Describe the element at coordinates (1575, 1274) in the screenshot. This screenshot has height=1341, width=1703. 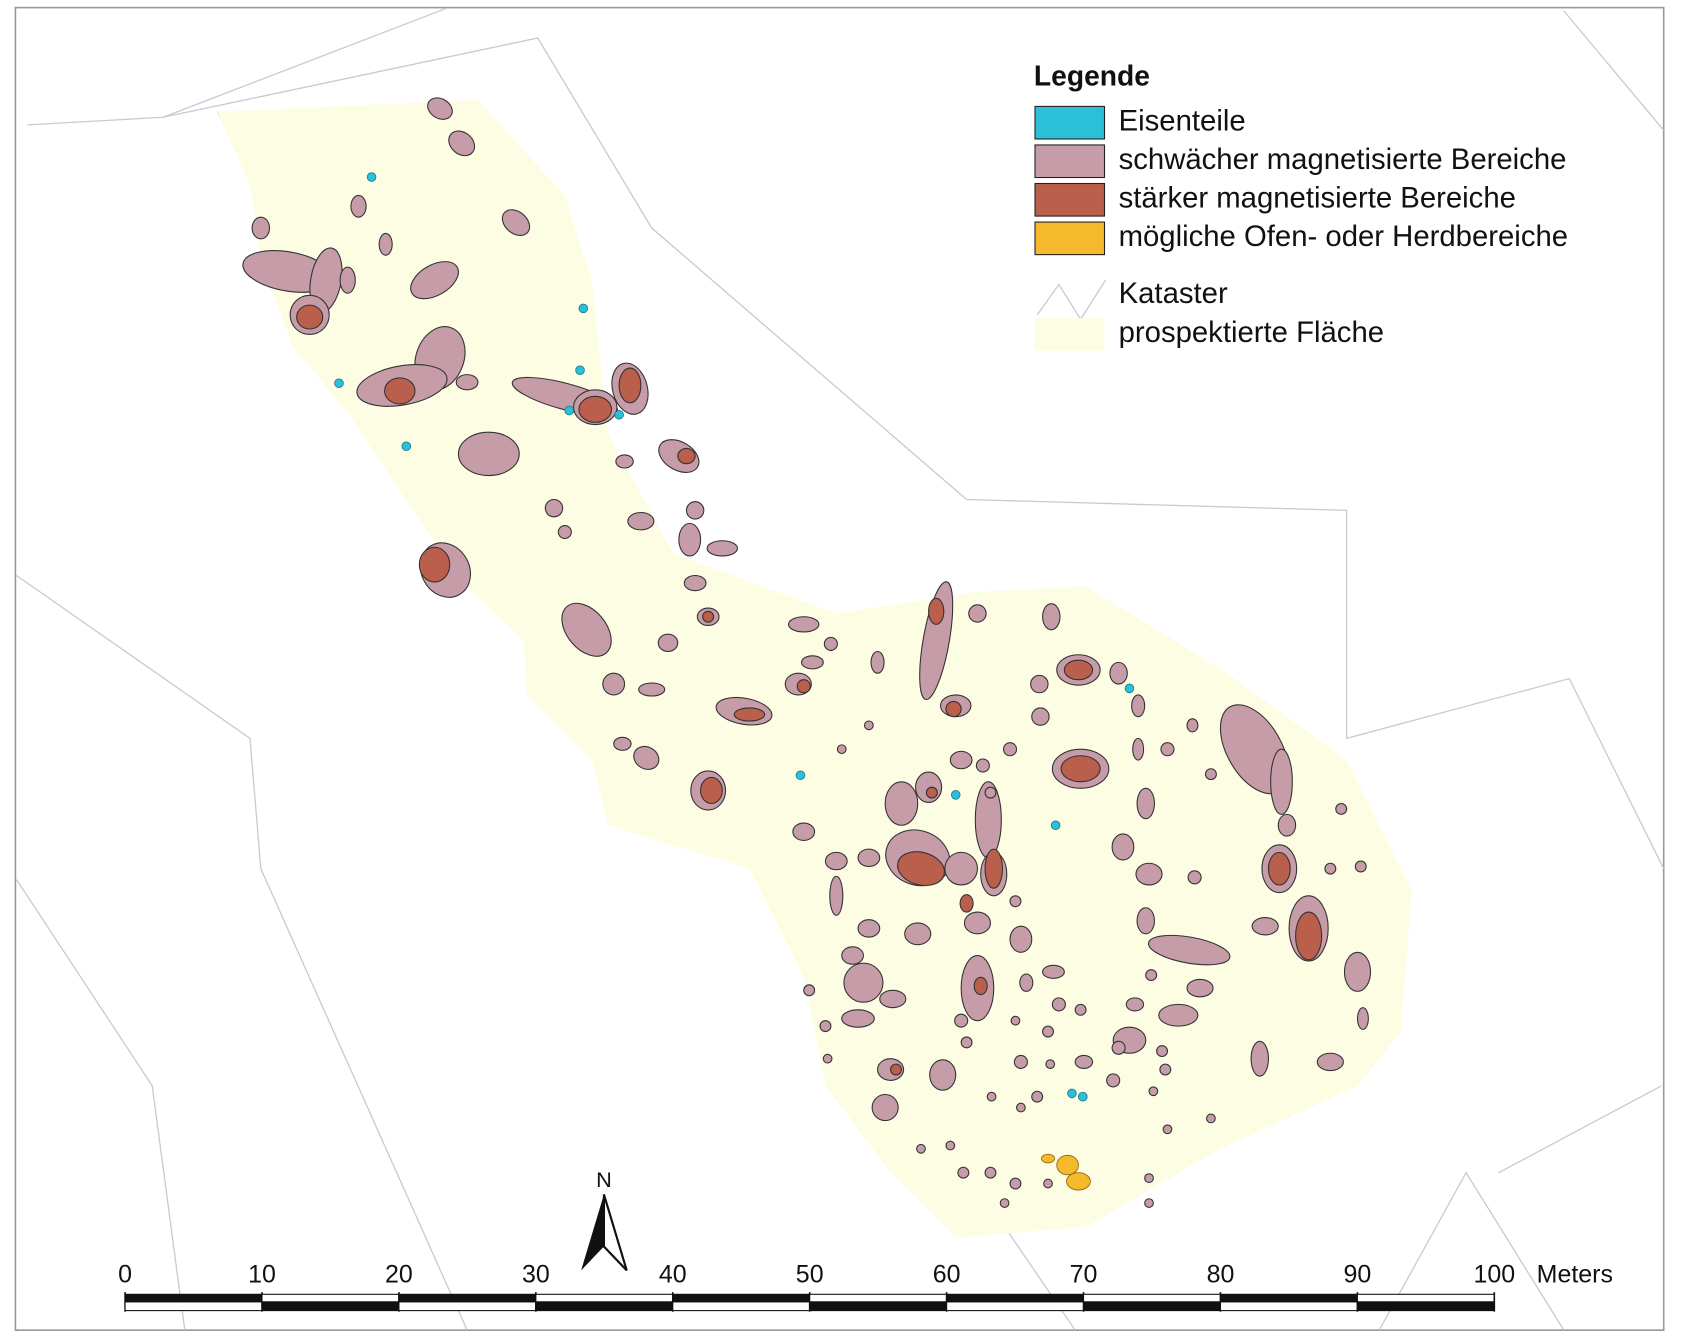
I see `scale-unit: Meters` at that location.